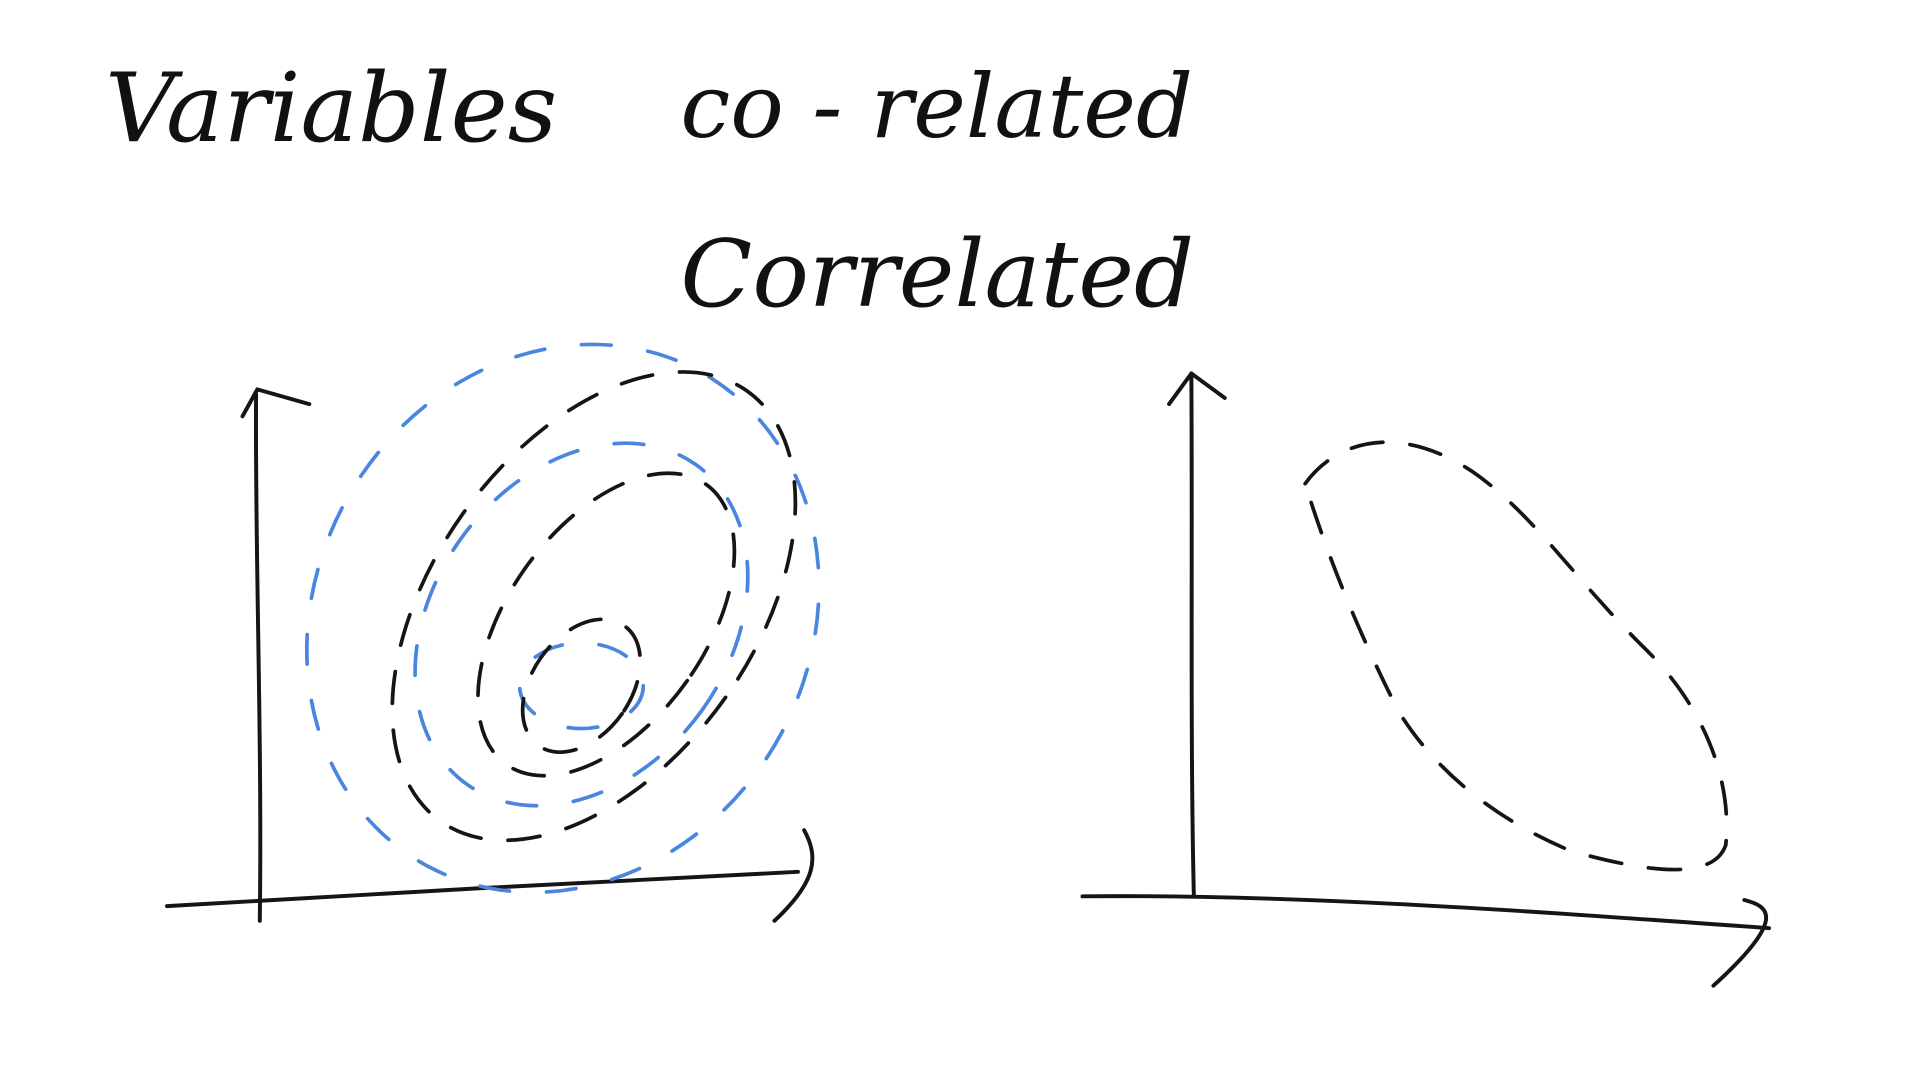  I want to click on blue-center-contour, so click(581, 686).